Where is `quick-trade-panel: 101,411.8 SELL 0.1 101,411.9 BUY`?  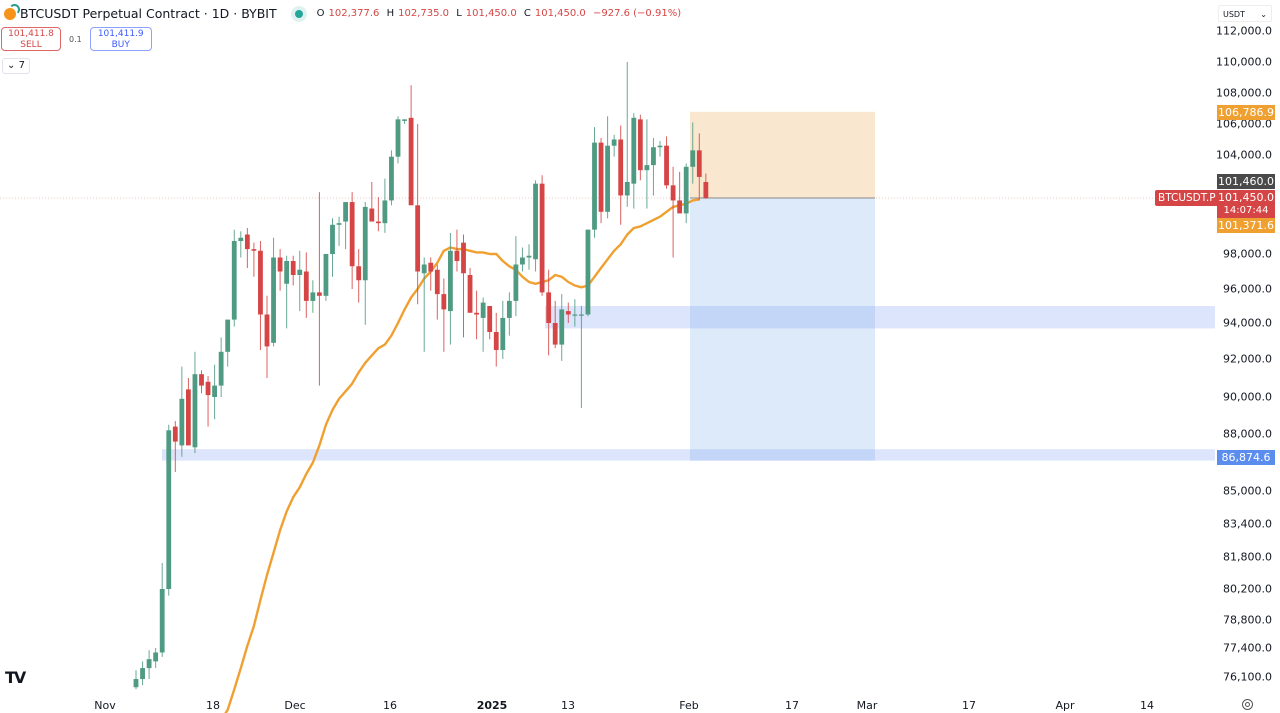
quick-trade-panel: 101,411.8 SELL 0.1 101,411.9 BUY is located at coordinates (76, 39).